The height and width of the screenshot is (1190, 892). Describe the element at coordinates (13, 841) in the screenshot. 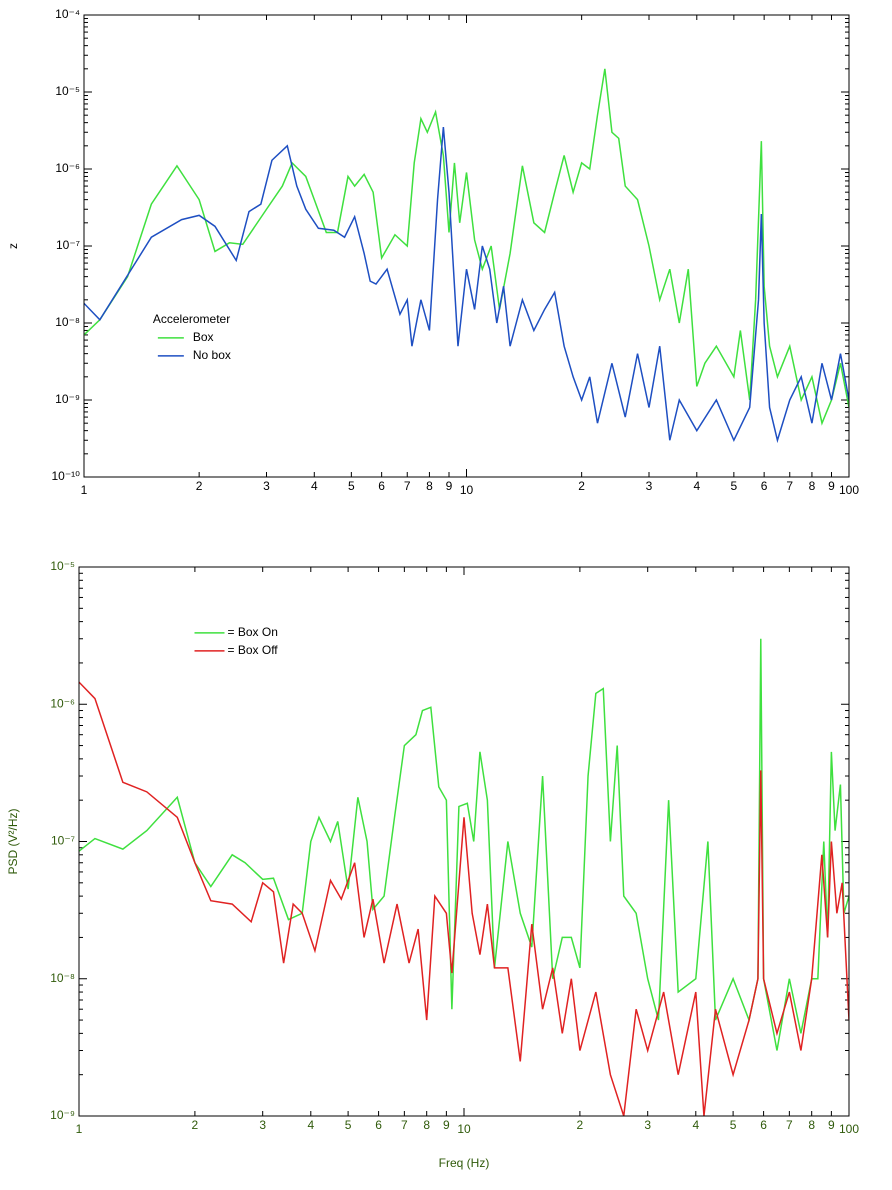

I see `y-axis-label: PSD (V²/Hz)` at that location.